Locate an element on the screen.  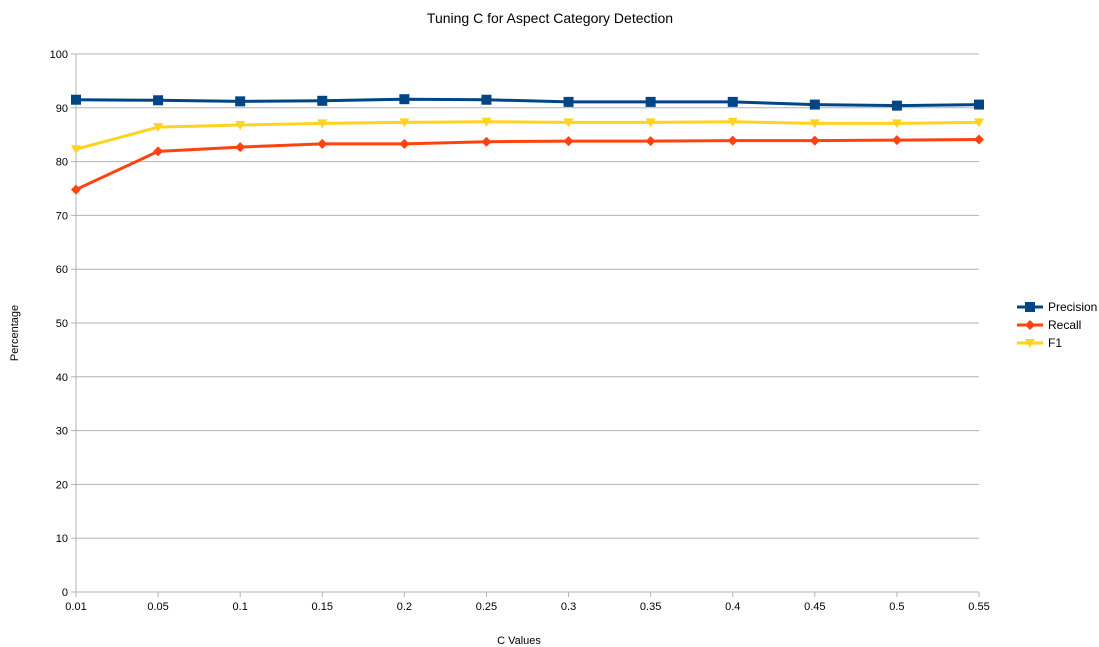
y-tick-label: 50 is located at coordinates (62, 324).